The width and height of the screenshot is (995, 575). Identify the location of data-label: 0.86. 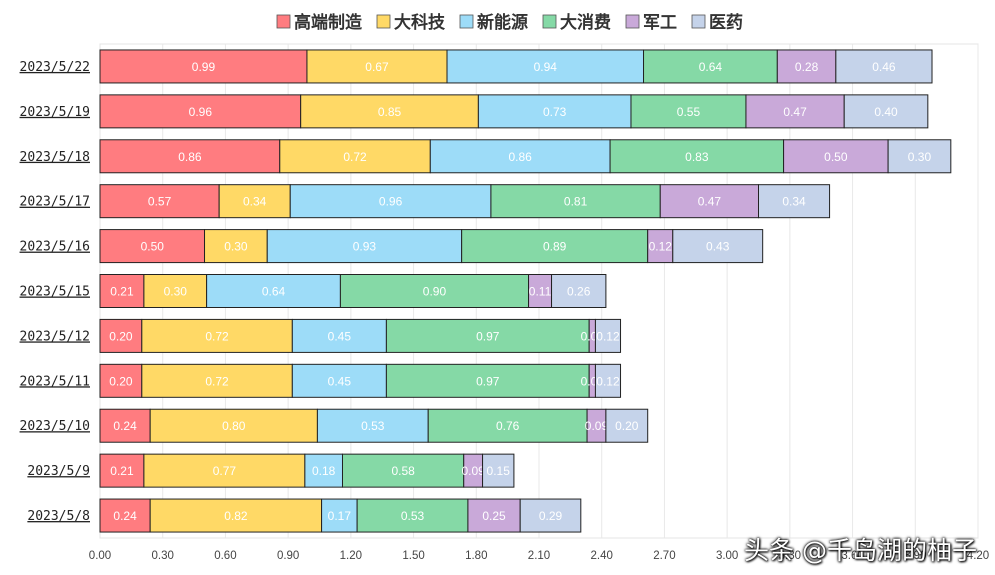
(521, 157).